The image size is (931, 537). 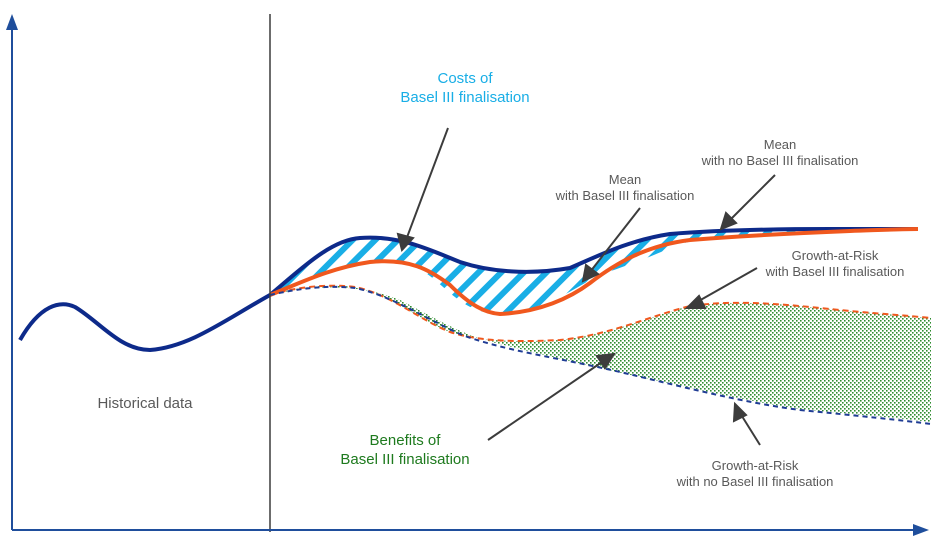 I want to click on costs-label-line2: Basel III finalisation, so click(x=465, y=97).